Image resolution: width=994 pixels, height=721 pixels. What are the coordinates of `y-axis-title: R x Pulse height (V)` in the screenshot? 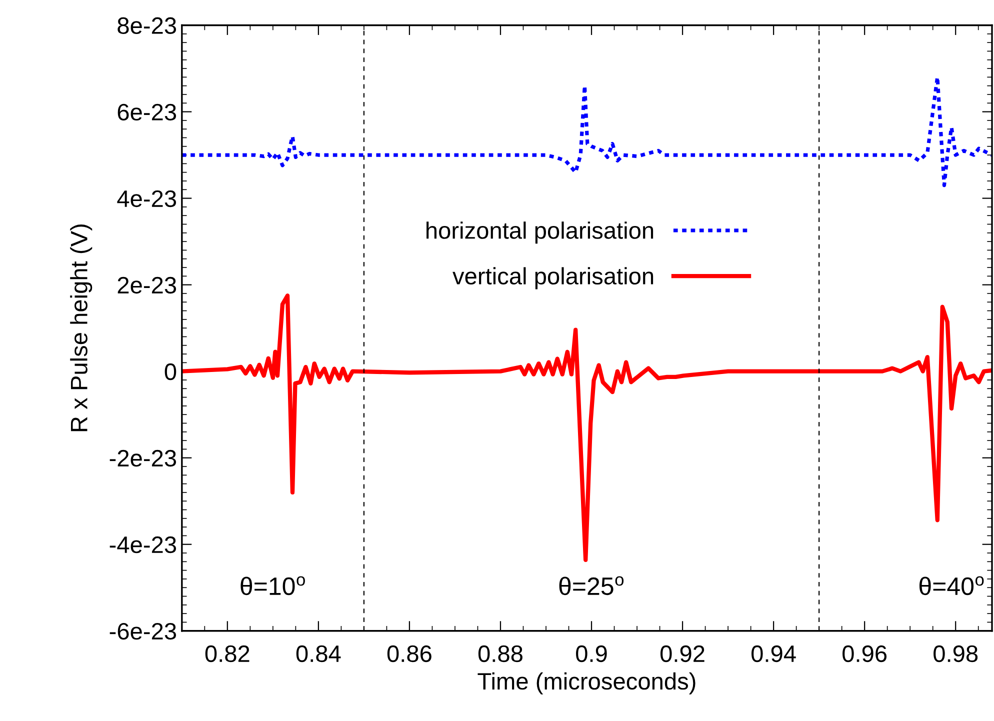 It's located at (81, 328).